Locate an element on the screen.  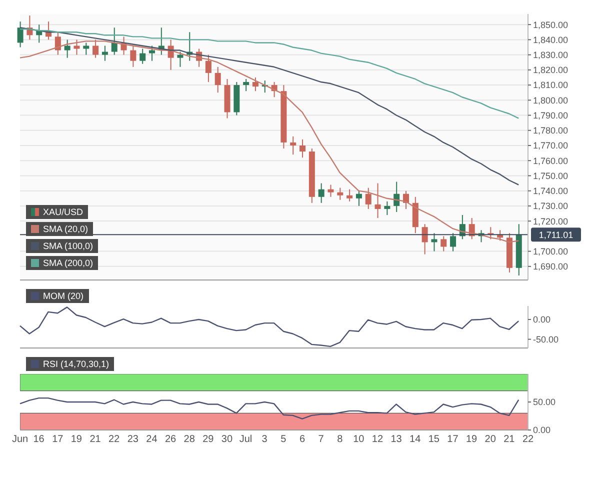
x-tick-label: 8 is located at coordinates (340, 440).